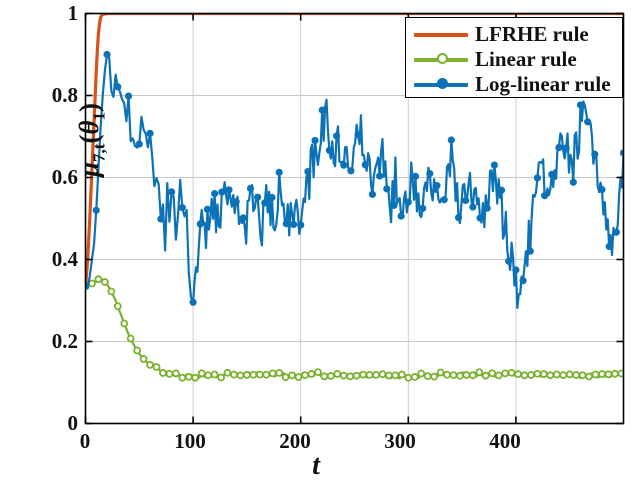 This screenshot has height=487, width=632. Describe the element at coordinates (532, 33) in the screenshot. I see `legend-label-lfrhe: LFRHE rule` at that location.